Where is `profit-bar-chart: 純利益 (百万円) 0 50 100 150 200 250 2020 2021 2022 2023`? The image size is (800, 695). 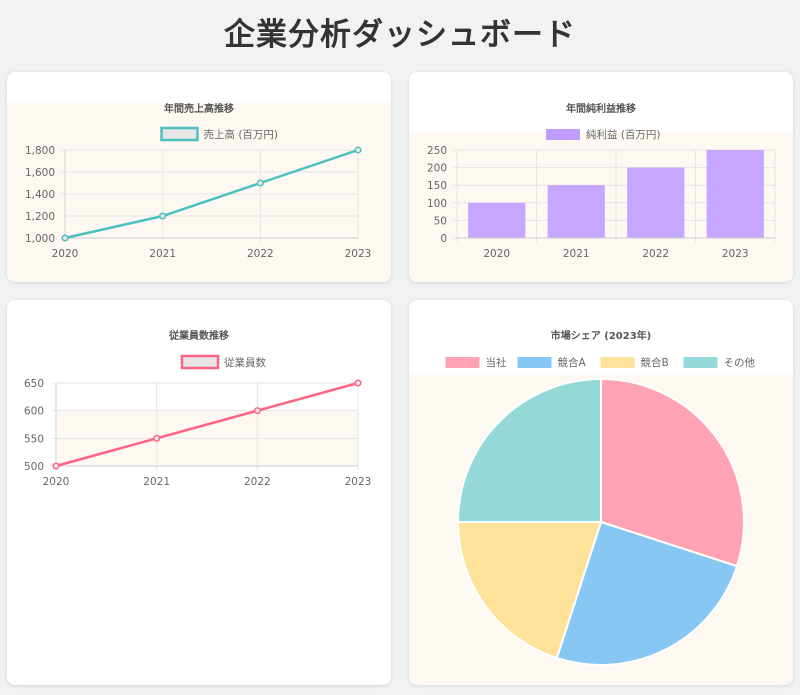
profit-bar-chart: 純利益 (百万円) 0 50 100 150 200 250 2020 2021 2022 2023 is located at coordinates (601, 194).